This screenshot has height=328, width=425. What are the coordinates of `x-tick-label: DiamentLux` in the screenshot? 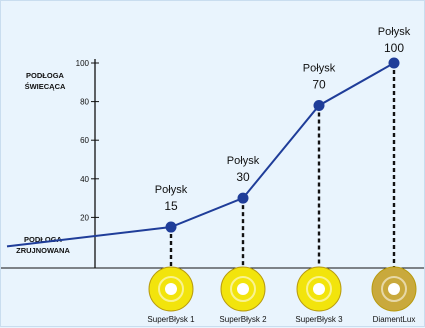 It's located at (394, 319).